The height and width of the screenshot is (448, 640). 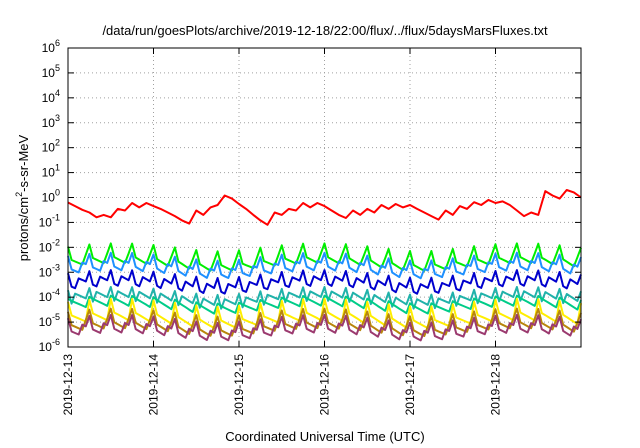 I want to click on x-tick-label: 2019-12-17, so click(x=410, y=385).